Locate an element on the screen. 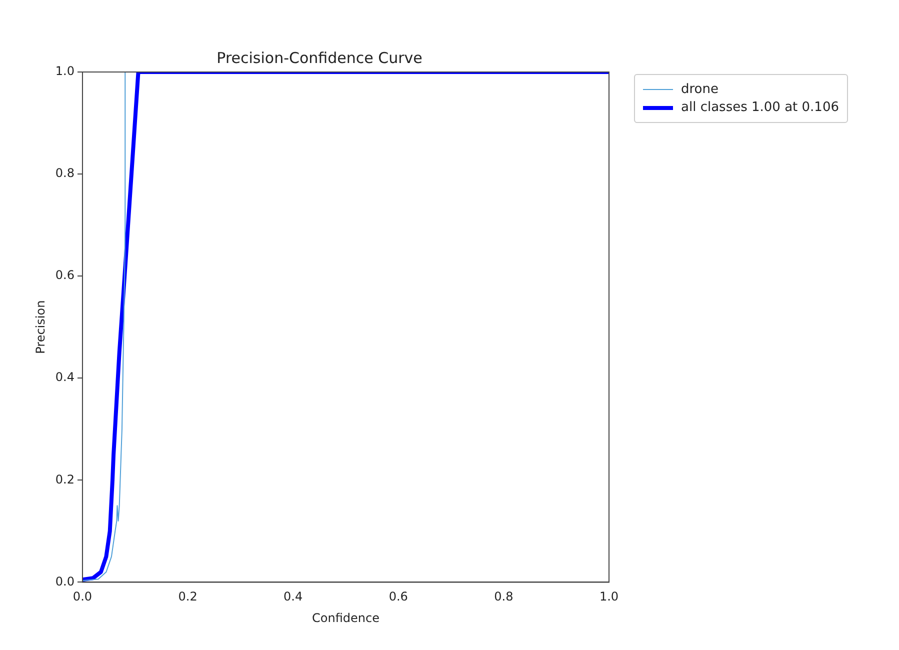 This screenshot has height=650, width=899. chart-title: Precision-Confidence Curve is located at coordinates (319, 57).